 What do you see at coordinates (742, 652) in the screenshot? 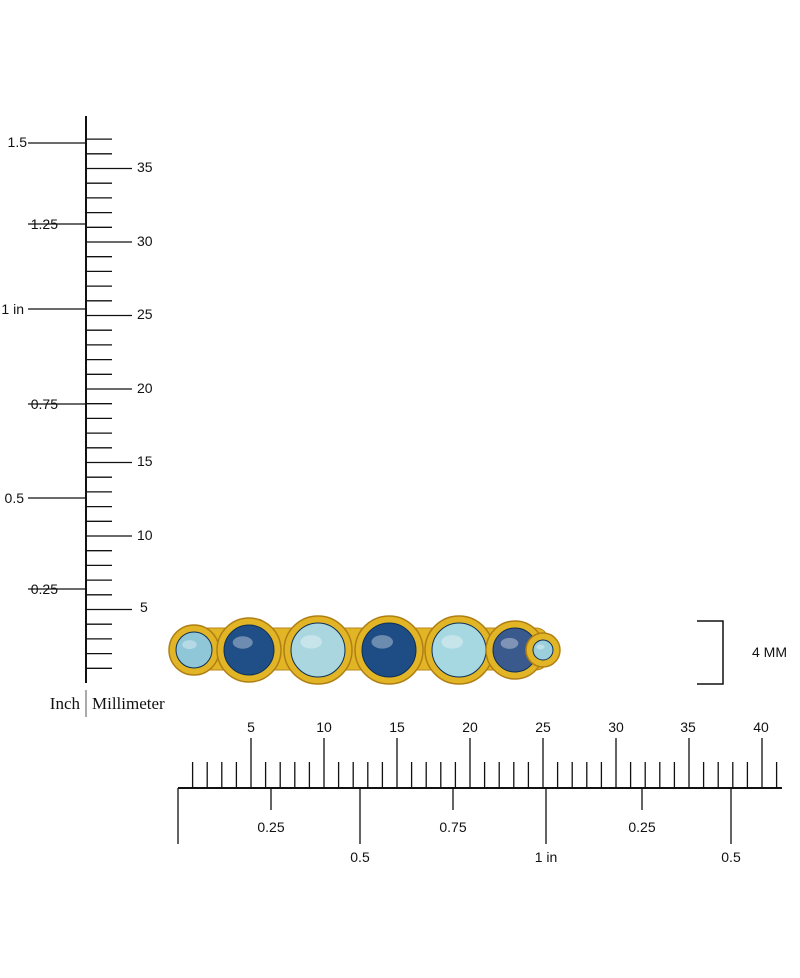
I see `height-marker: 4 MM` at bounding box center [742, 652].